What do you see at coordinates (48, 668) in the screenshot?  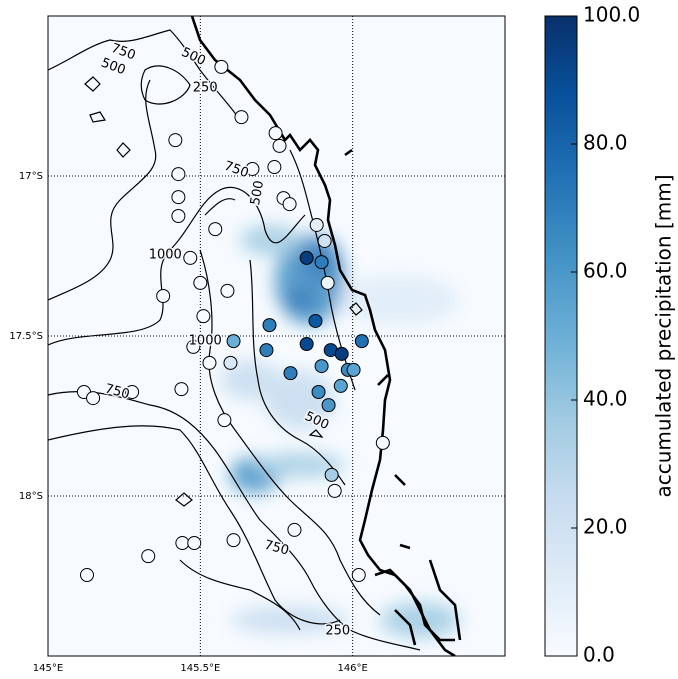 I see `x-tick-label: 145°E` at bounding box center [48, 668].